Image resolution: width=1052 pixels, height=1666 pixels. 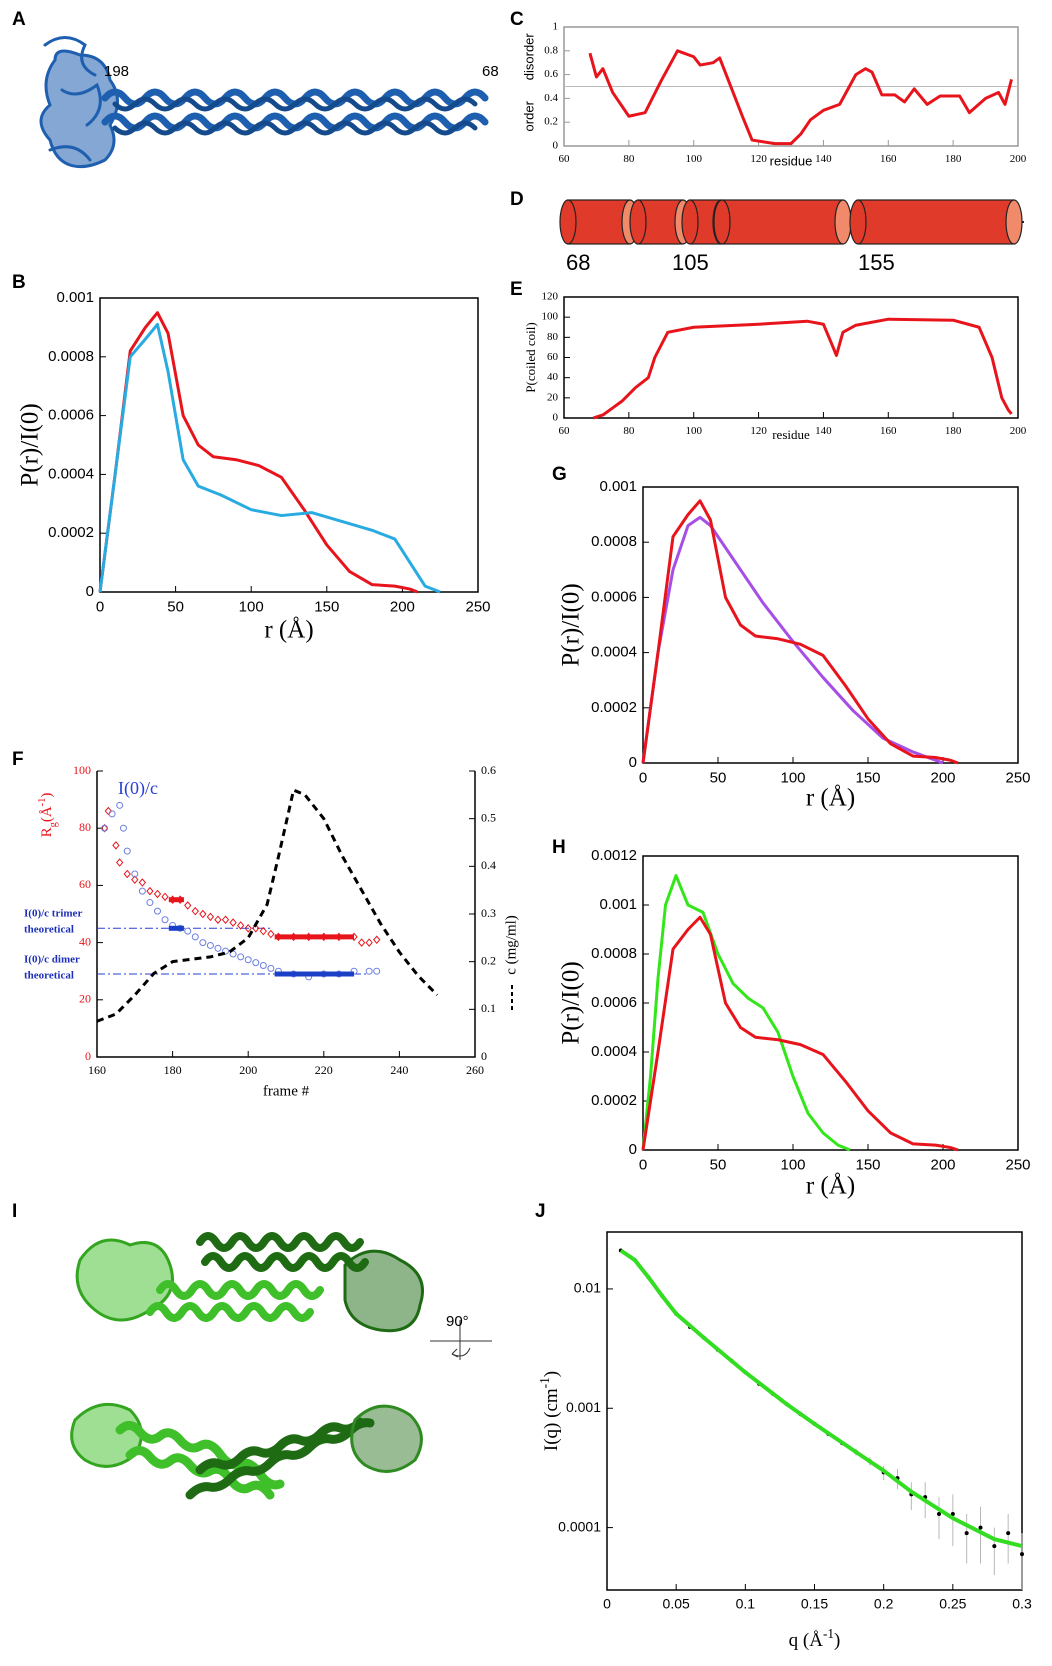 I want to click on y2-tick-label: 0.2, so click(x=488, y=960).